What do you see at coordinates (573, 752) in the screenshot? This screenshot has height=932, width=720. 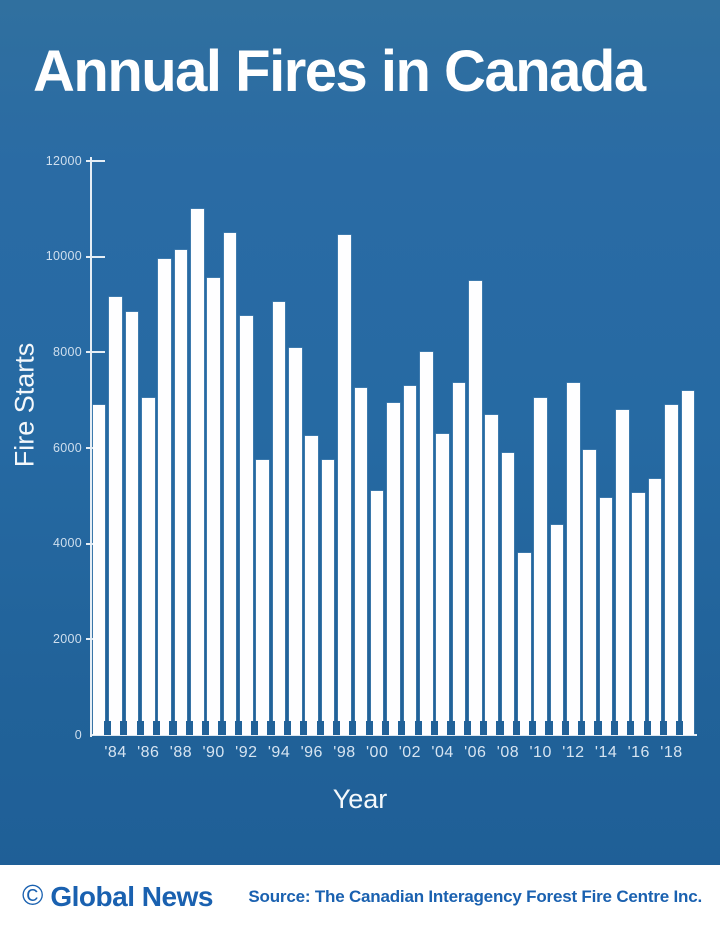 I see `x-tick-label: '12` at bounding box center [573, 752].